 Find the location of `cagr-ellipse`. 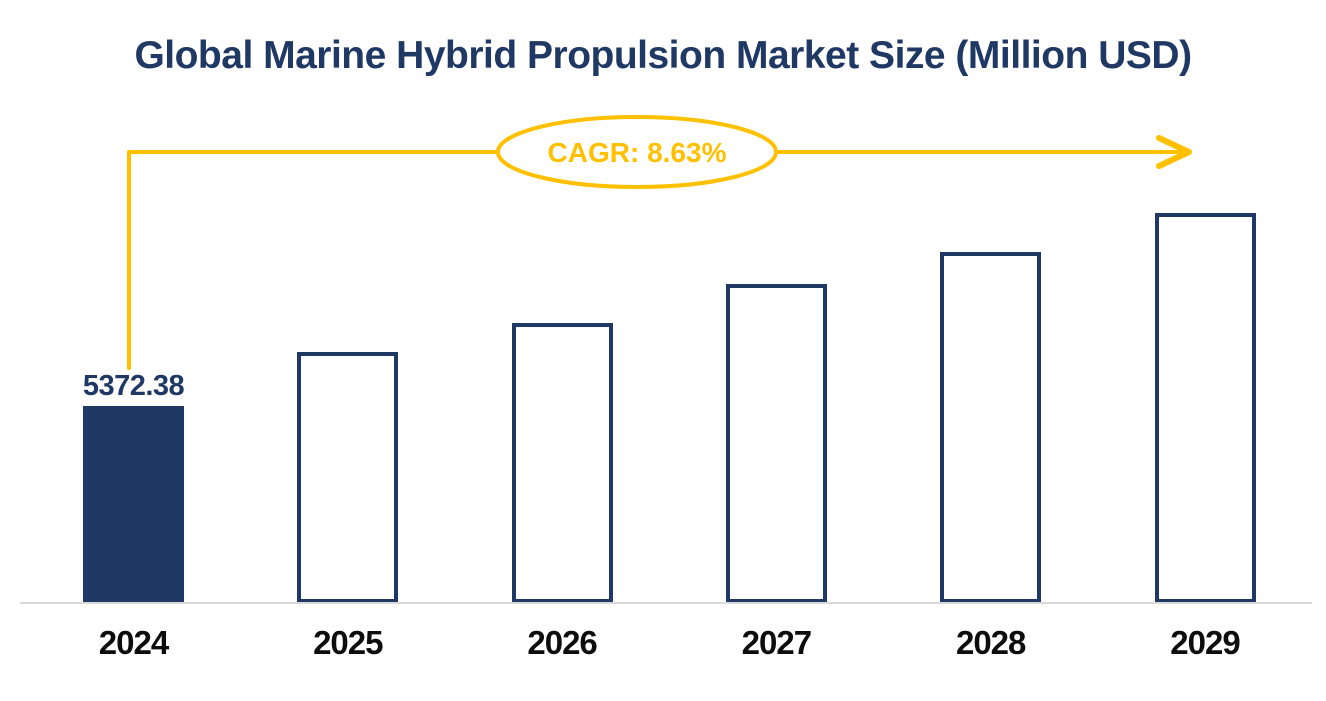

cagr-ellipse is located at coordinates (637, 152).